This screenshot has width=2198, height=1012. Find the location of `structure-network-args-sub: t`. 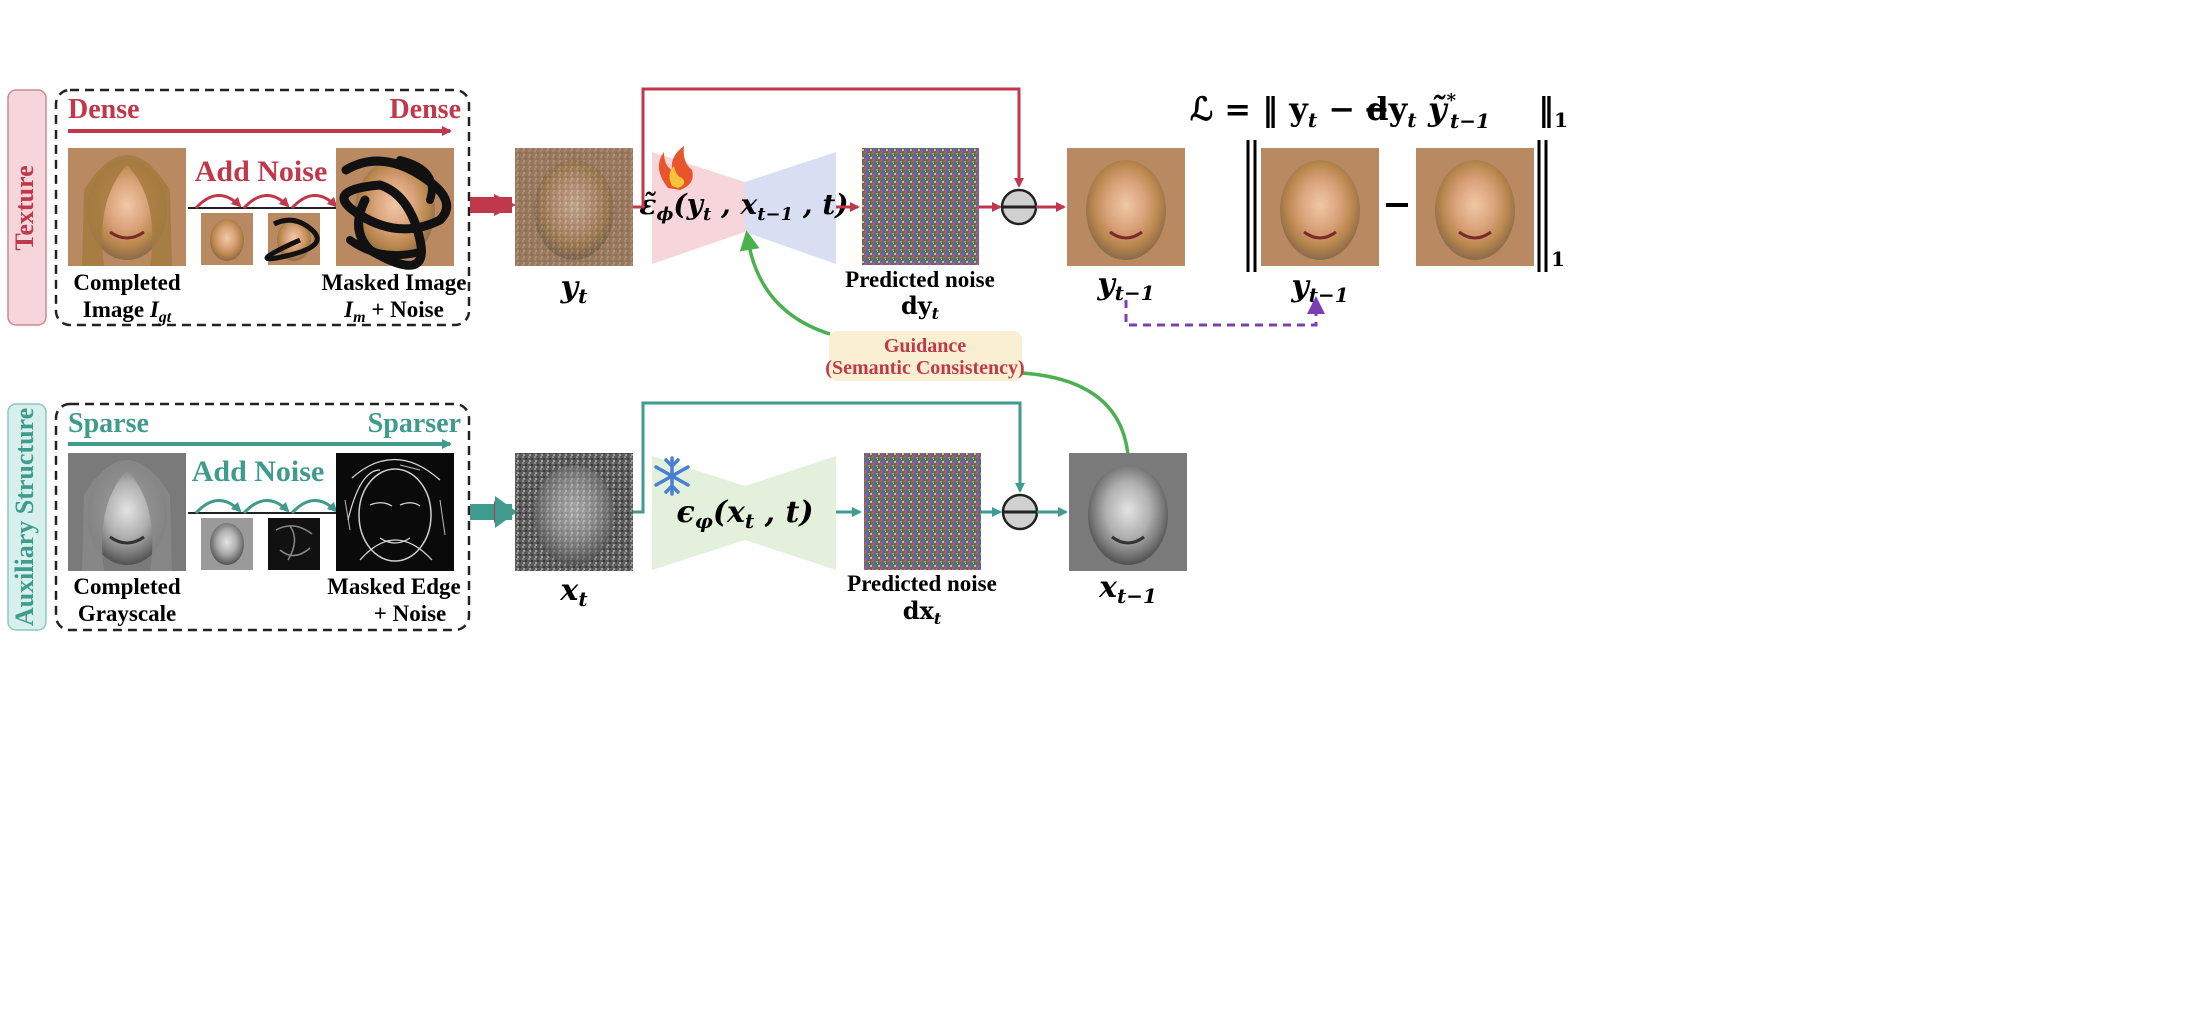

structure-network-args-sub: t is located at coordinates (750, 521).